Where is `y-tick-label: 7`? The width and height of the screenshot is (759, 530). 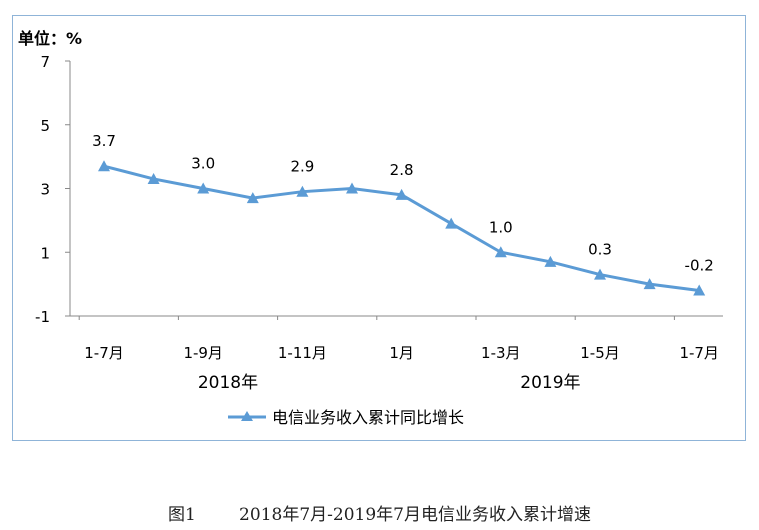 y-tick-label: 7 is located at coordinates (45, 62).